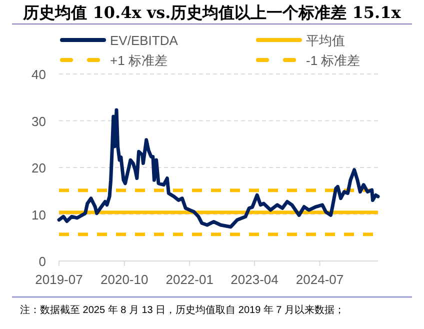 Image resolution: width=424 pixels, height=329 pixels. Describe the element at coordinates (139, 60) in the screenshot. I see `legend-label: +1 标准差` at that location.